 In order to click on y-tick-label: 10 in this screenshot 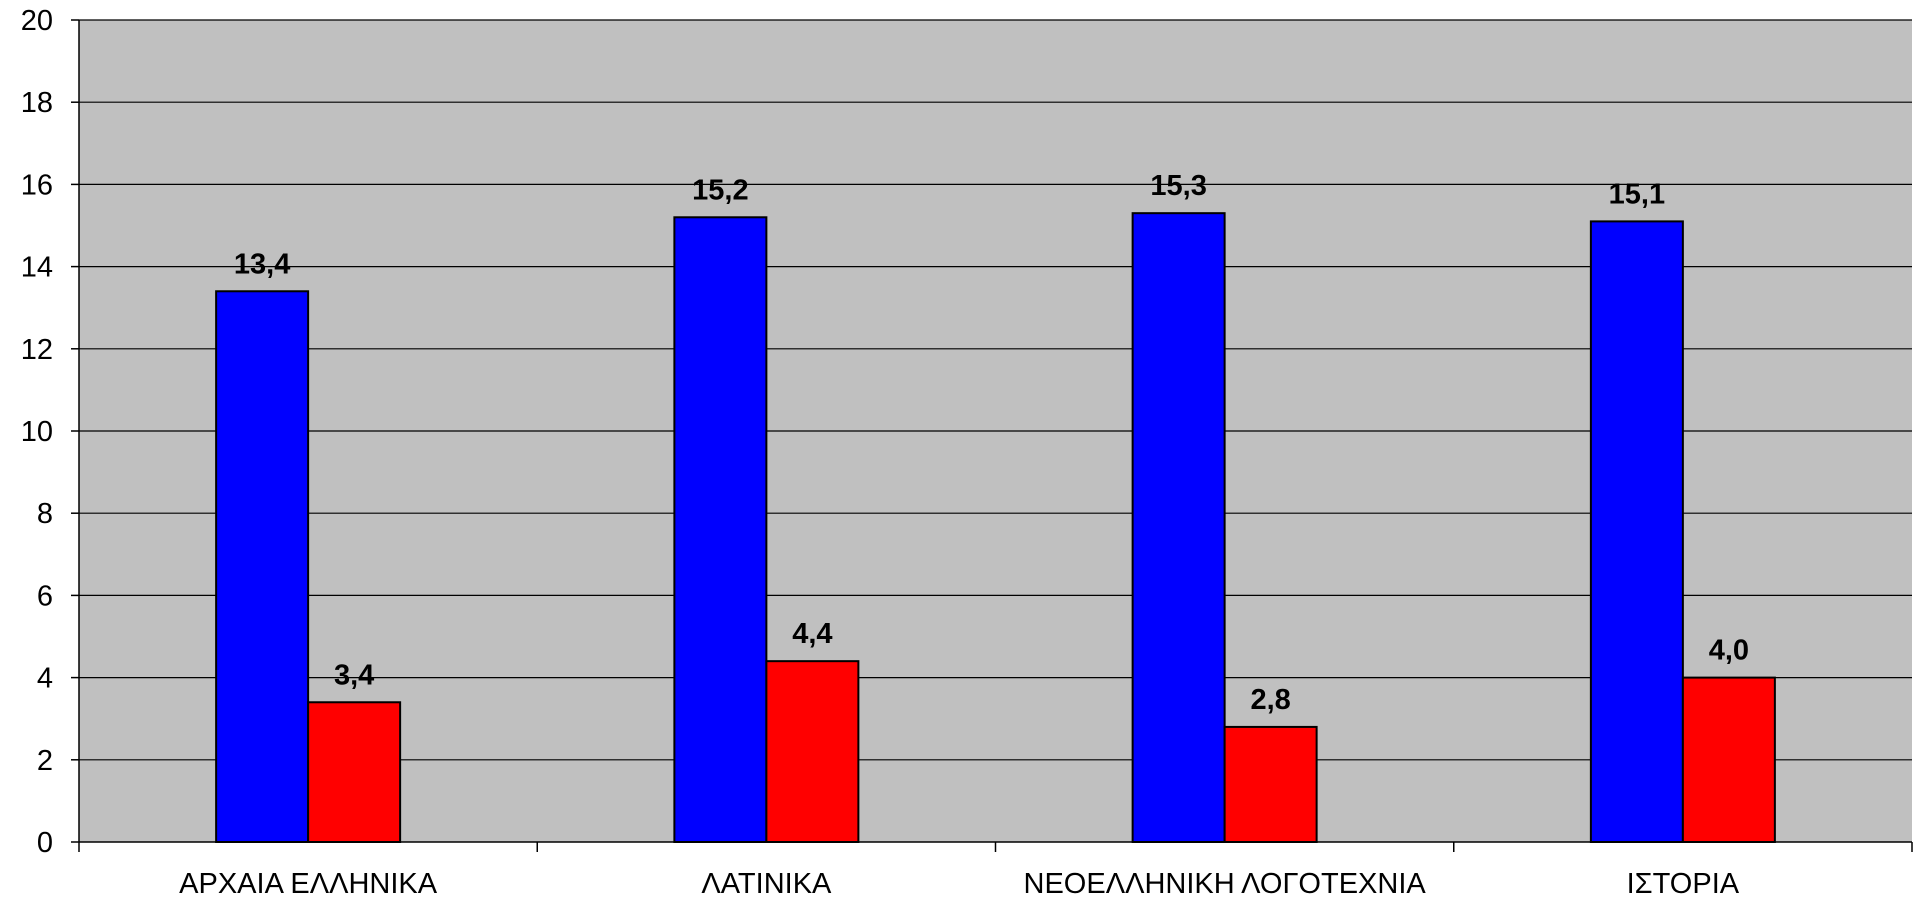, I will do `click(37, 432)`.